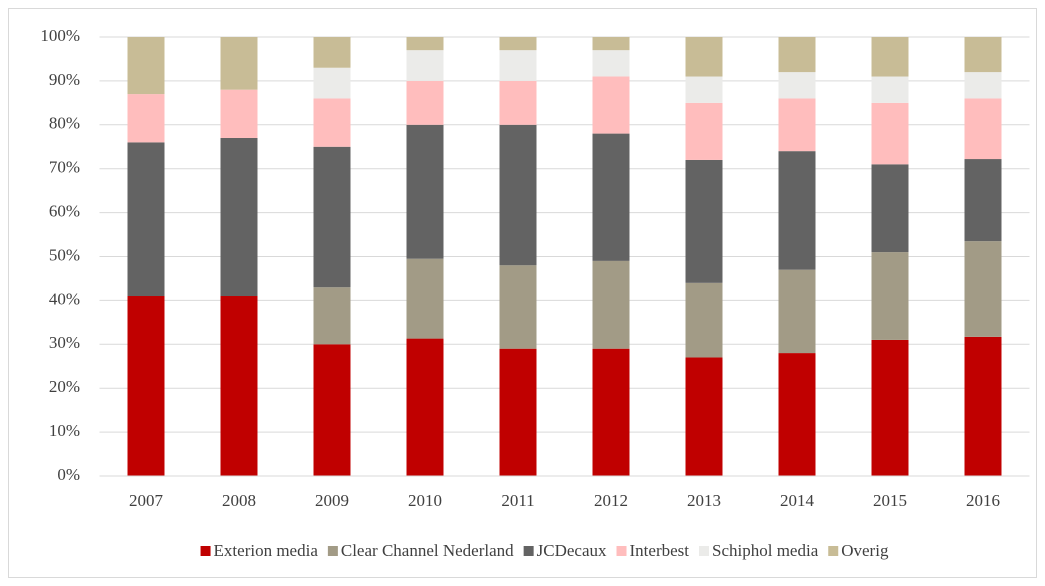 Image resolution: width=1045 pixels, height=586 pixels. What do you see at coordinates (64, 79) in the screenshot?
I see `y-tick-label: 90%` at bounding box center [64, 79].